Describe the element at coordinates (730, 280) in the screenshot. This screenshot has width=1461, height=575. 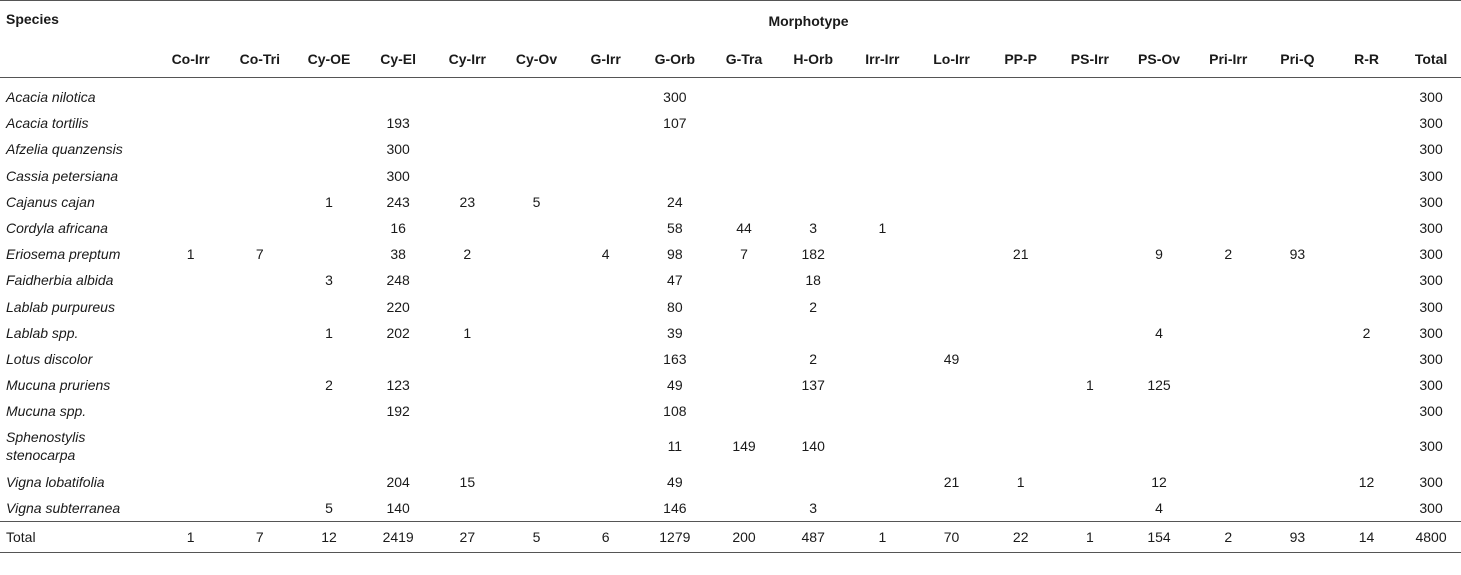
I see `table-row: Faidherbia albida 3 248 47 18 300` at that location.